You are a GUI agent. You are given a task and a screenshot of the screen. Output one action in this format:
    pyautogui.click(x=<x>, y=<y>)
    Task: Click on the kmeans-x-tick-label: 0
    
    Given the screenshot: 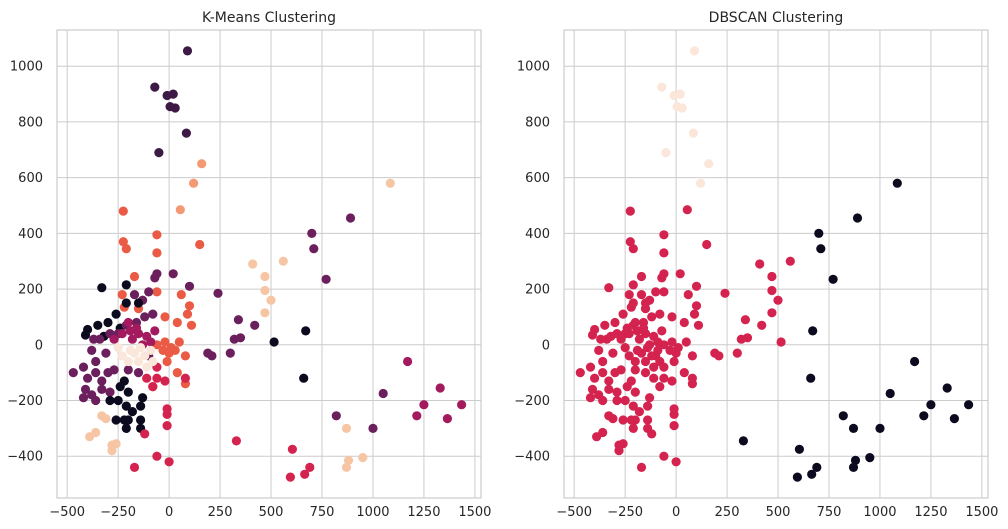 What is the action you would take?
    pyautogui.click(x=169, y=512)
    